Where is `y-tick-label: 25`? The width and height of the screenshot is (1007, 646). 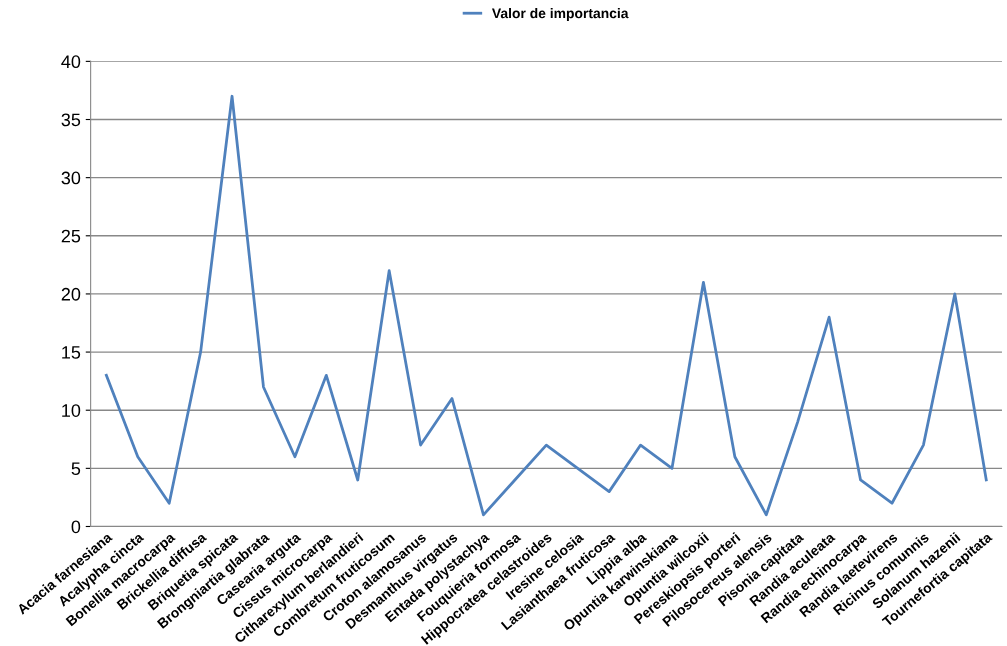 y-tick-label: 25 is located at coordinates (71, 236).